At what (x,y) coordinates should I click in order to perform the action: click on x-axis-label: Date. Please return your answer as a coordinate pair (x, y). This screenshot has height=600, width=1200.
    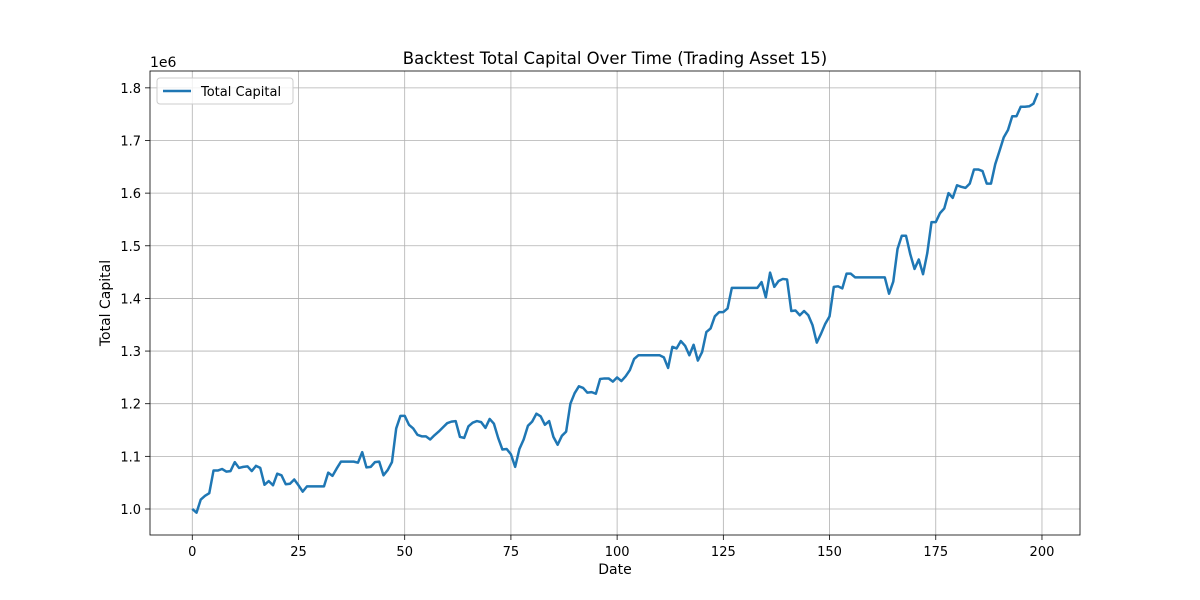
    Looking at the image, I should click on (614, 570).